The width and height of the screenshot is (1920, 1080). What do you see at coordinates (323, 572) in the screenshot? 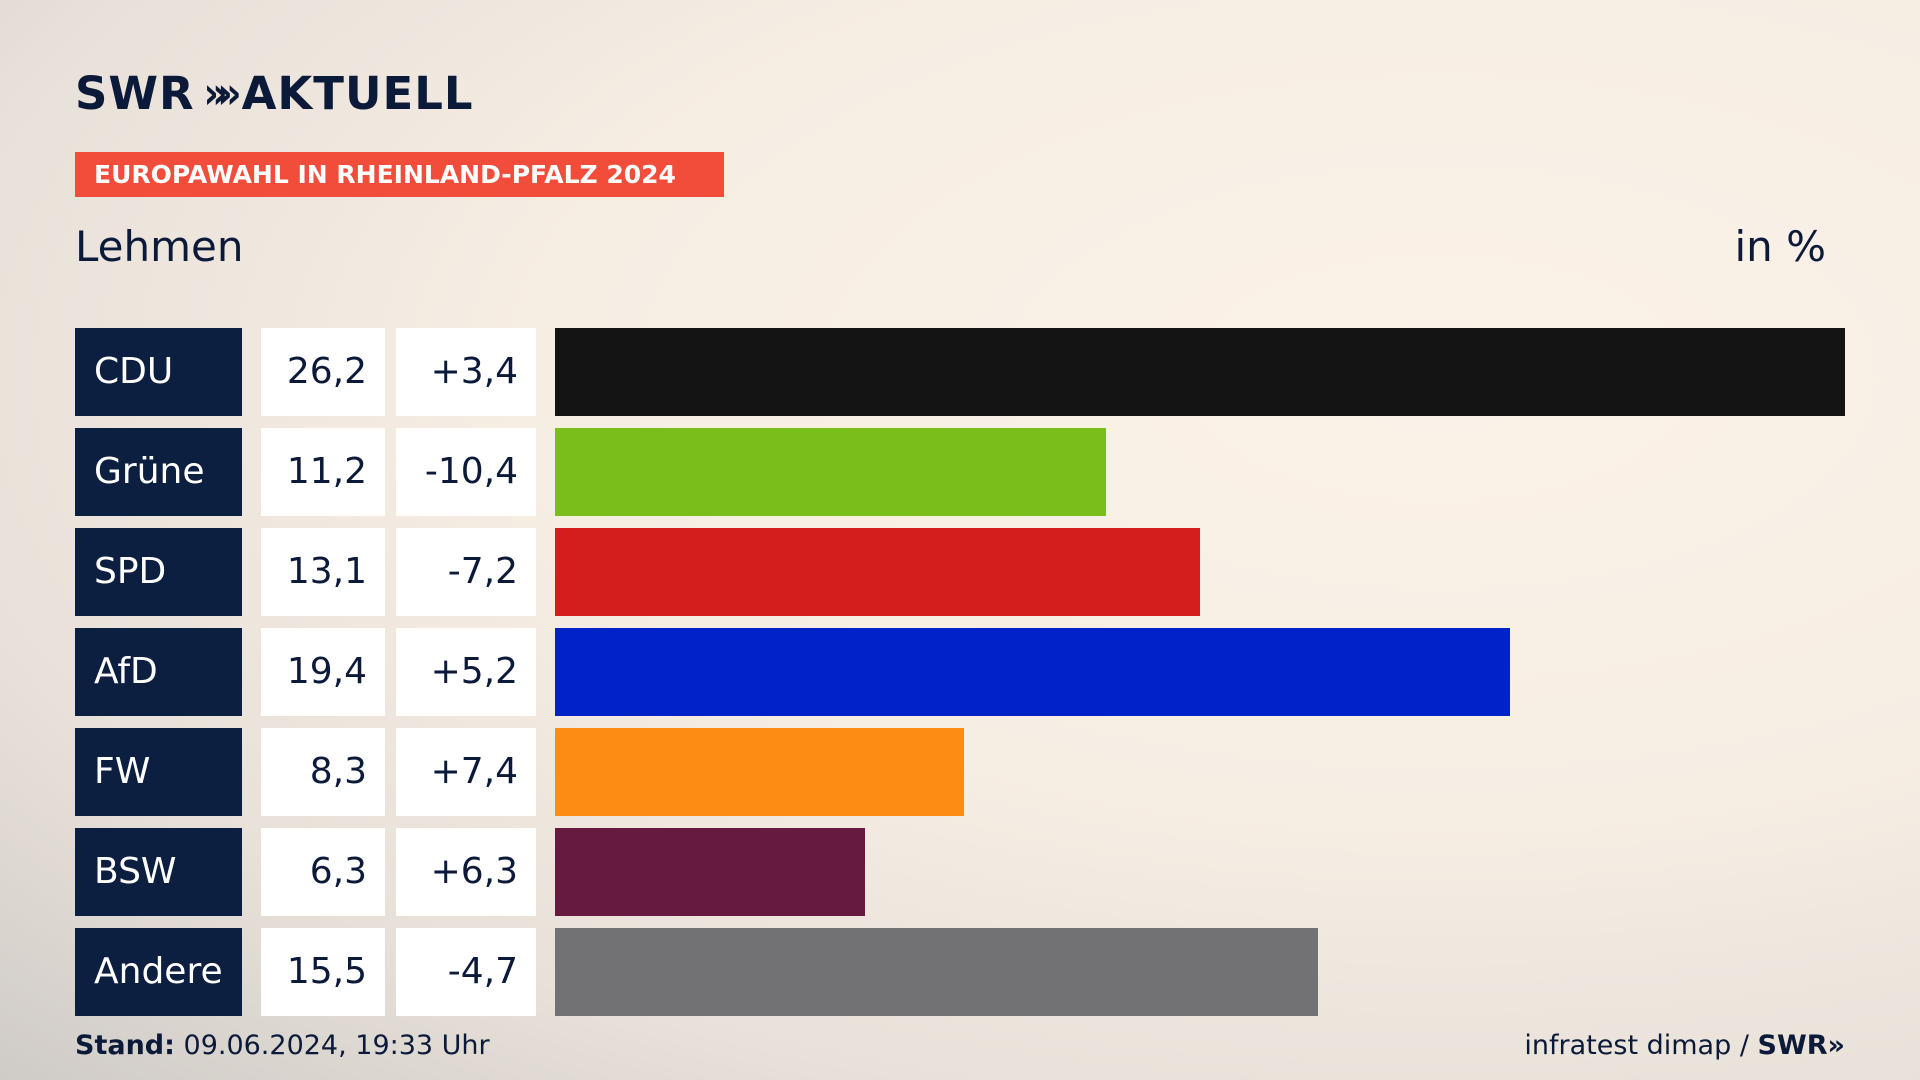
I see `value-label: 13,1` at bounding box center [323, 572].